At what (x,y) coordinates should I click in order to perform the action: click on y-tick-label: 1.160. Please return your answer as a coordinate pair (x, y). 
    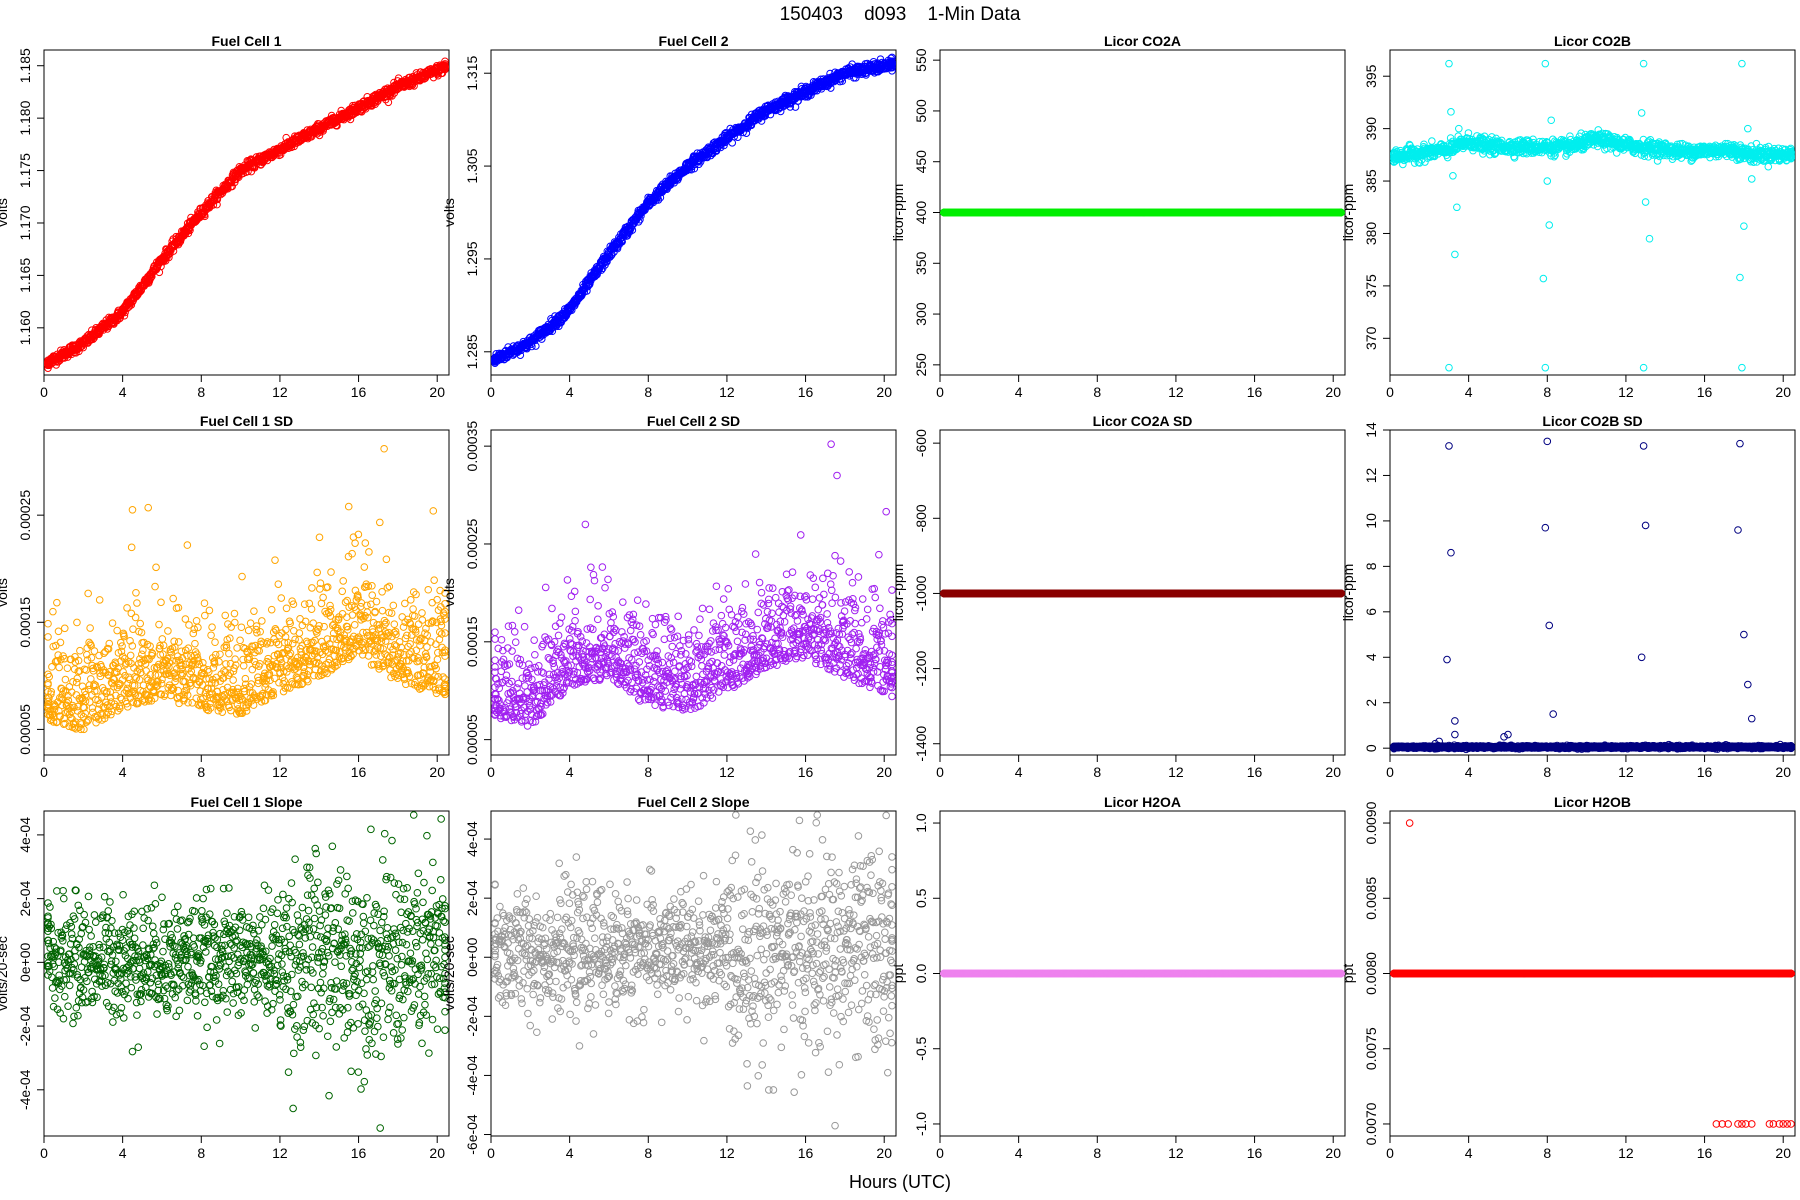
    Looking at the image, I should click on (25, 327).